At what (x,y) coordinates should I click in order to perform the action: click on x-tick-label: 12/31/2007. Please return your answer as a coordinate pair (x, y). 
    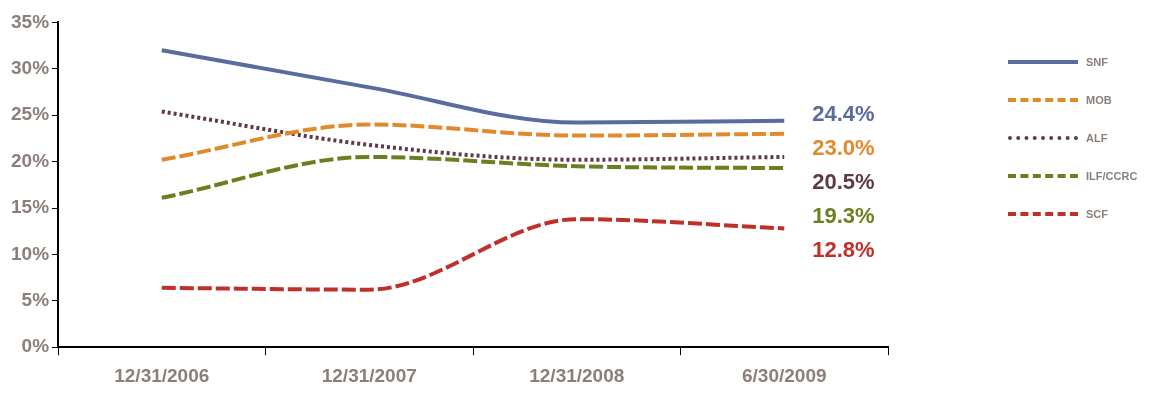
    Looking at the image, I should click on (369, 375).